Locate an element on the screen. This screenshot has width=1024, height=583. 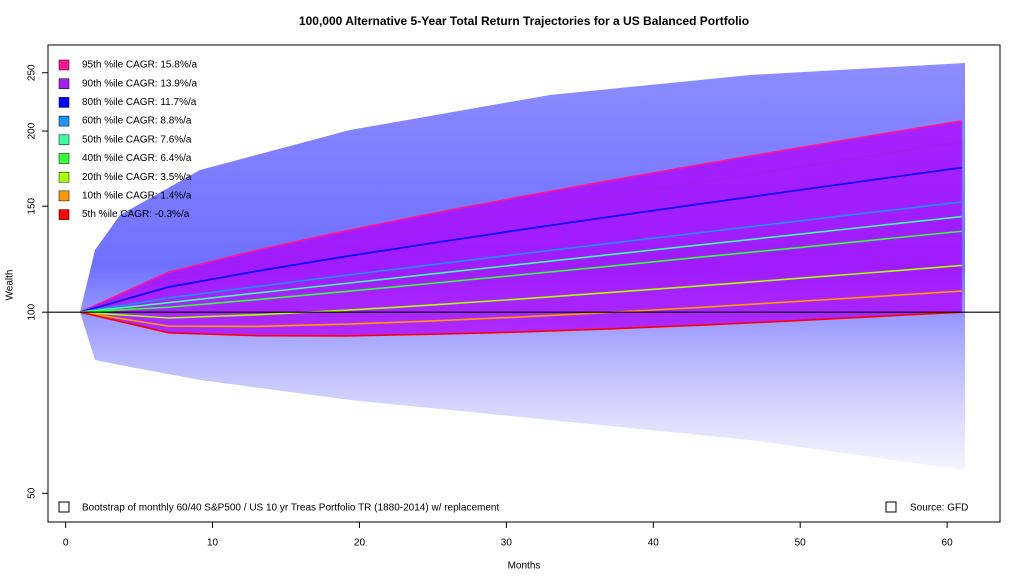
y-tick-label: 100 is located at coordinates (32, 311).